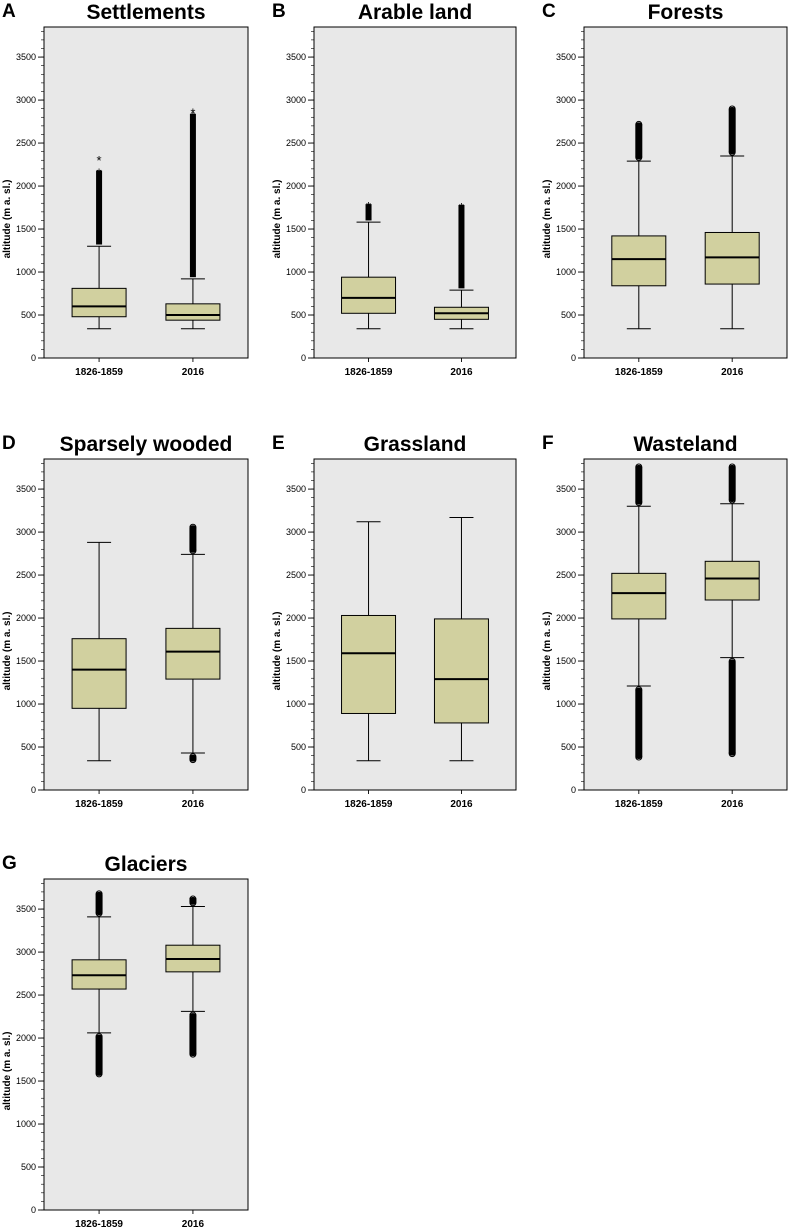 Image resolution: width=803 pixels, height=1229 pixels. I want to click on panel-title: Glaciers, so click(146, 864).